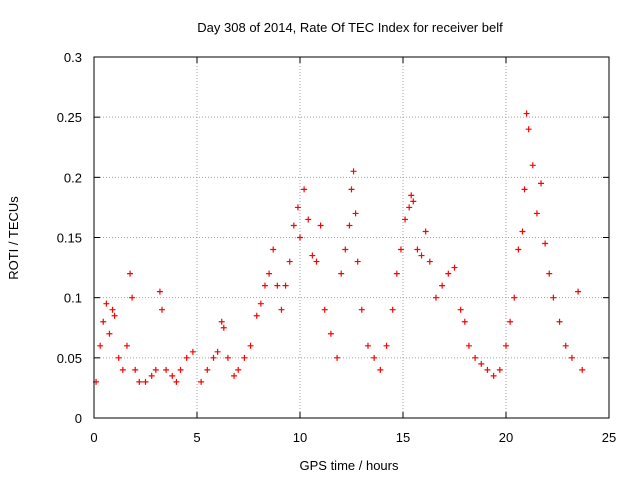 The image size is (640, 485). Describe the element at coordinates (69, 117) in the screenshot. I see `y-tick-label: 0.25` at that location.